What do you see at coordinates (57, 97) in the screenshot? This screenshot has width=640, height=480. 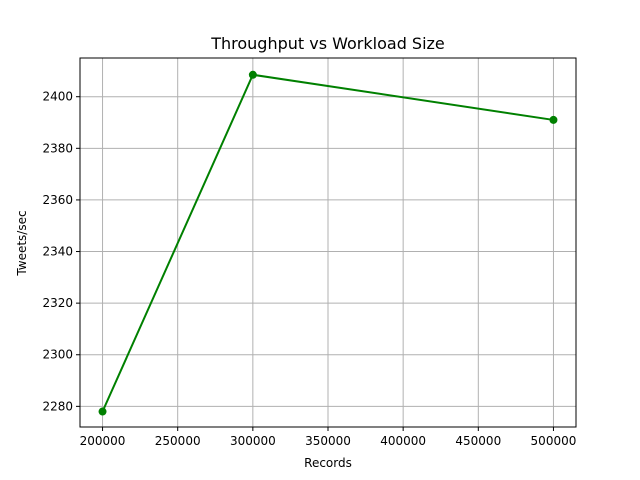 I see `y-tick-label: 2400` at bounding box center [57, 97].